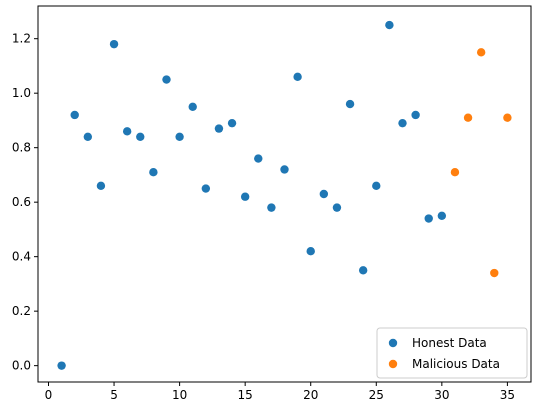  Describe the element at coordinates (114, 395) in the screenshot. I see `x-tick-label: 5` at that location.